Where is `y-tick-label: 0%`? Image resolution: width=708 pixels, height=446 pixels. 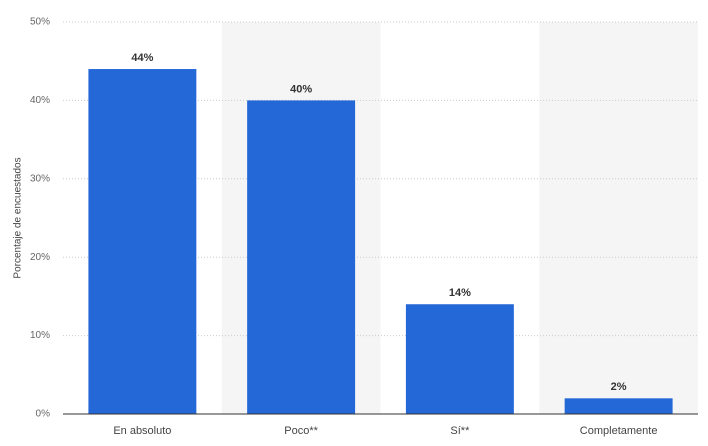 y-tick-label: 0% is located at coordinates (43, 414).